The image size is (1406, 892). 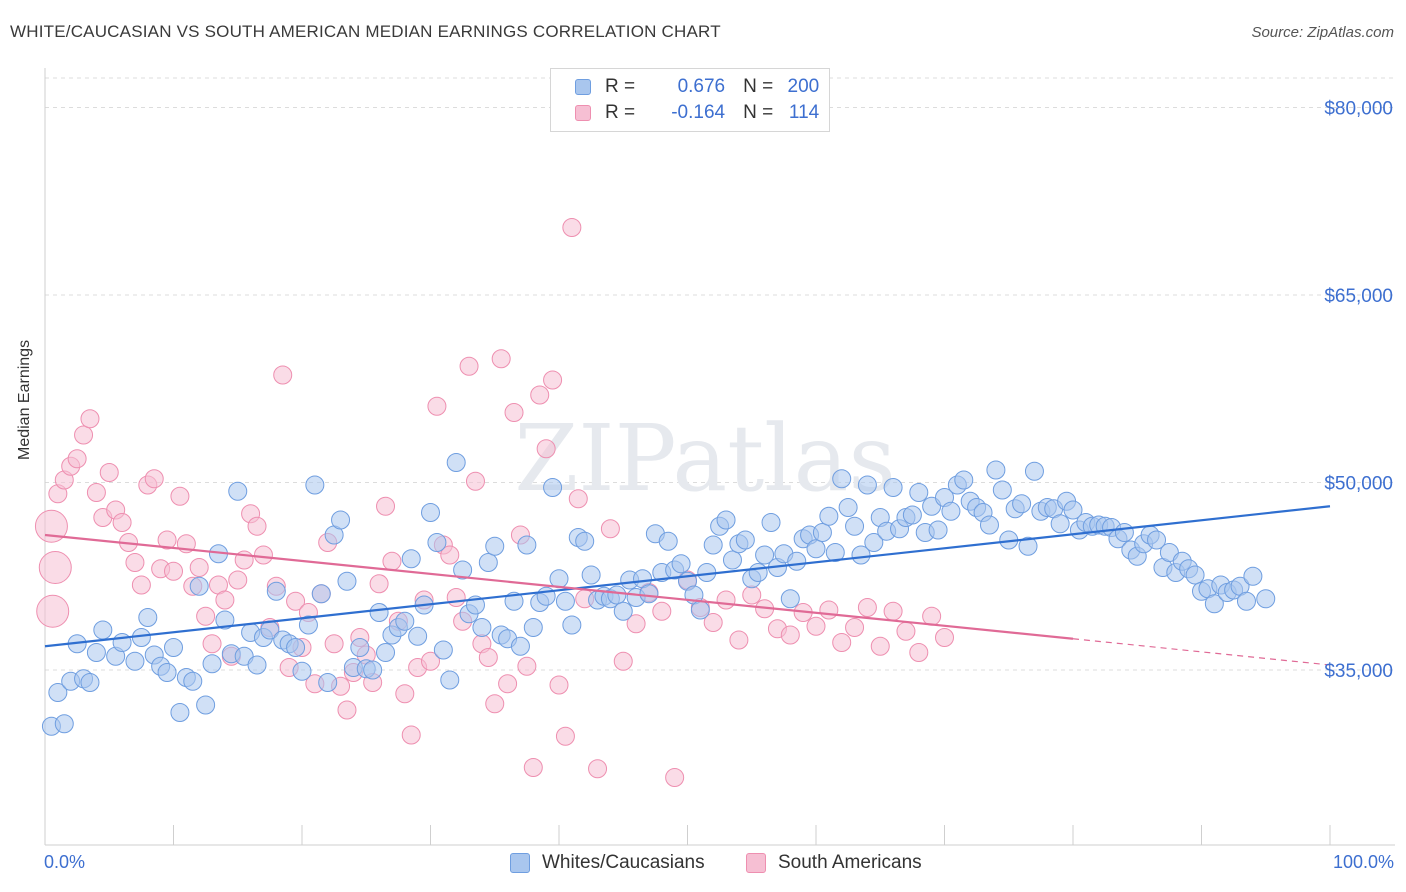 What do you see at coordinates (1358, 109) in the screenshot?
I see `y-tick-label: $80,000` at bounding box center [1358, 109].